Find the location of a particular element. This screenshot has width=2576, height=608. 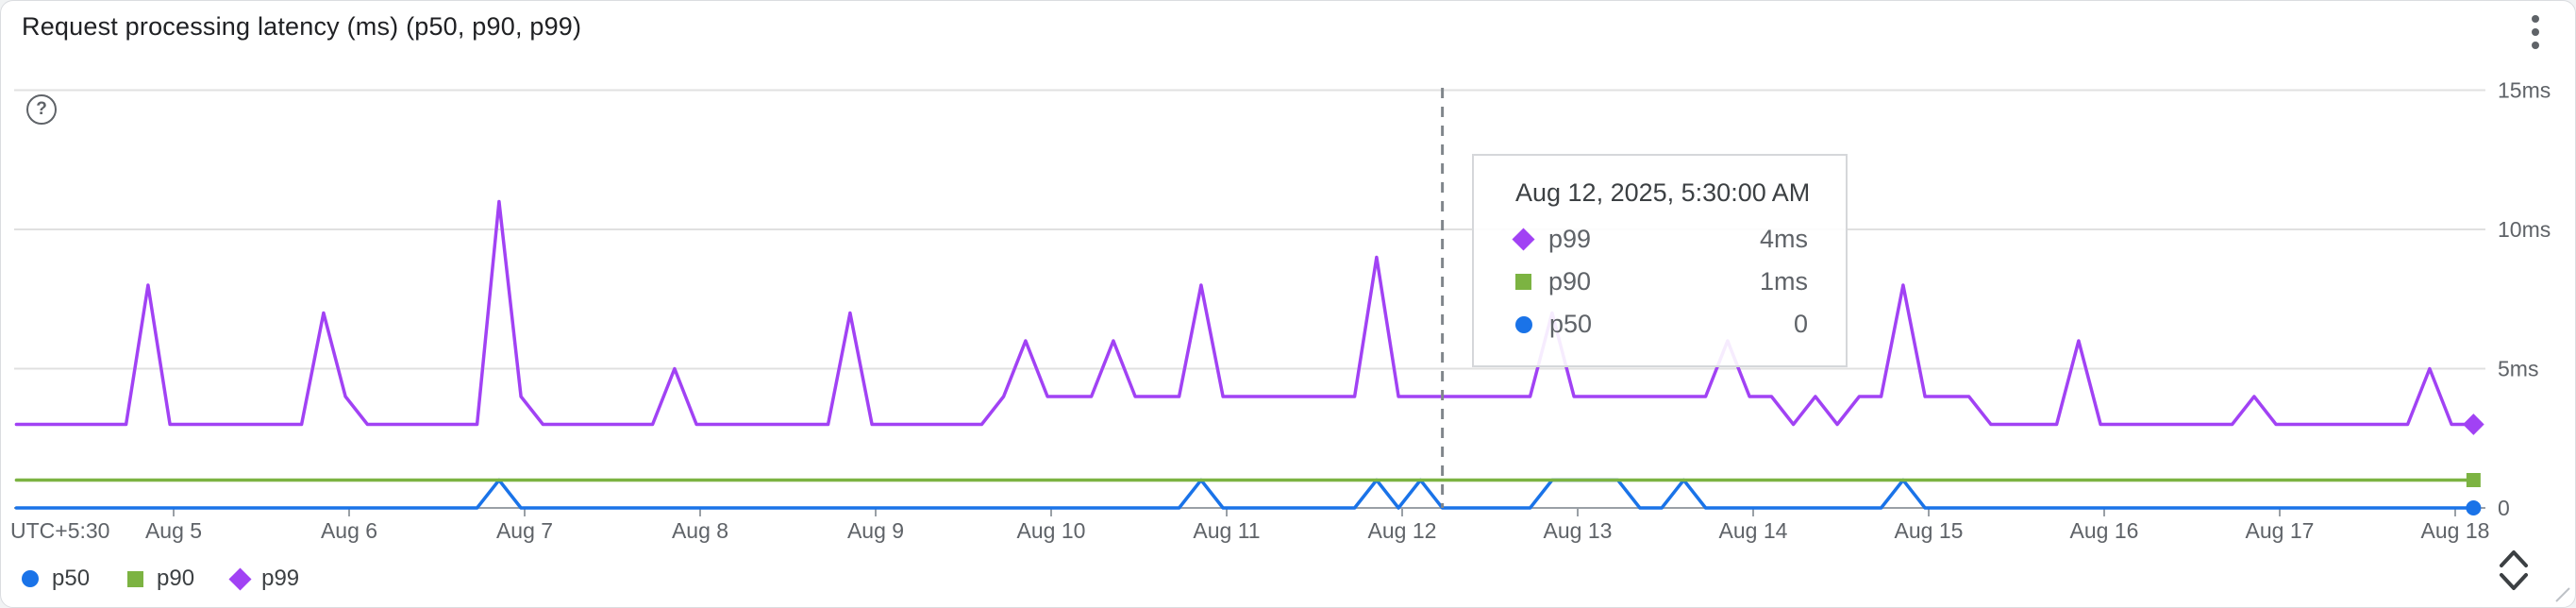

legend-label-p50: p50 is located at coordinates (71, 578).